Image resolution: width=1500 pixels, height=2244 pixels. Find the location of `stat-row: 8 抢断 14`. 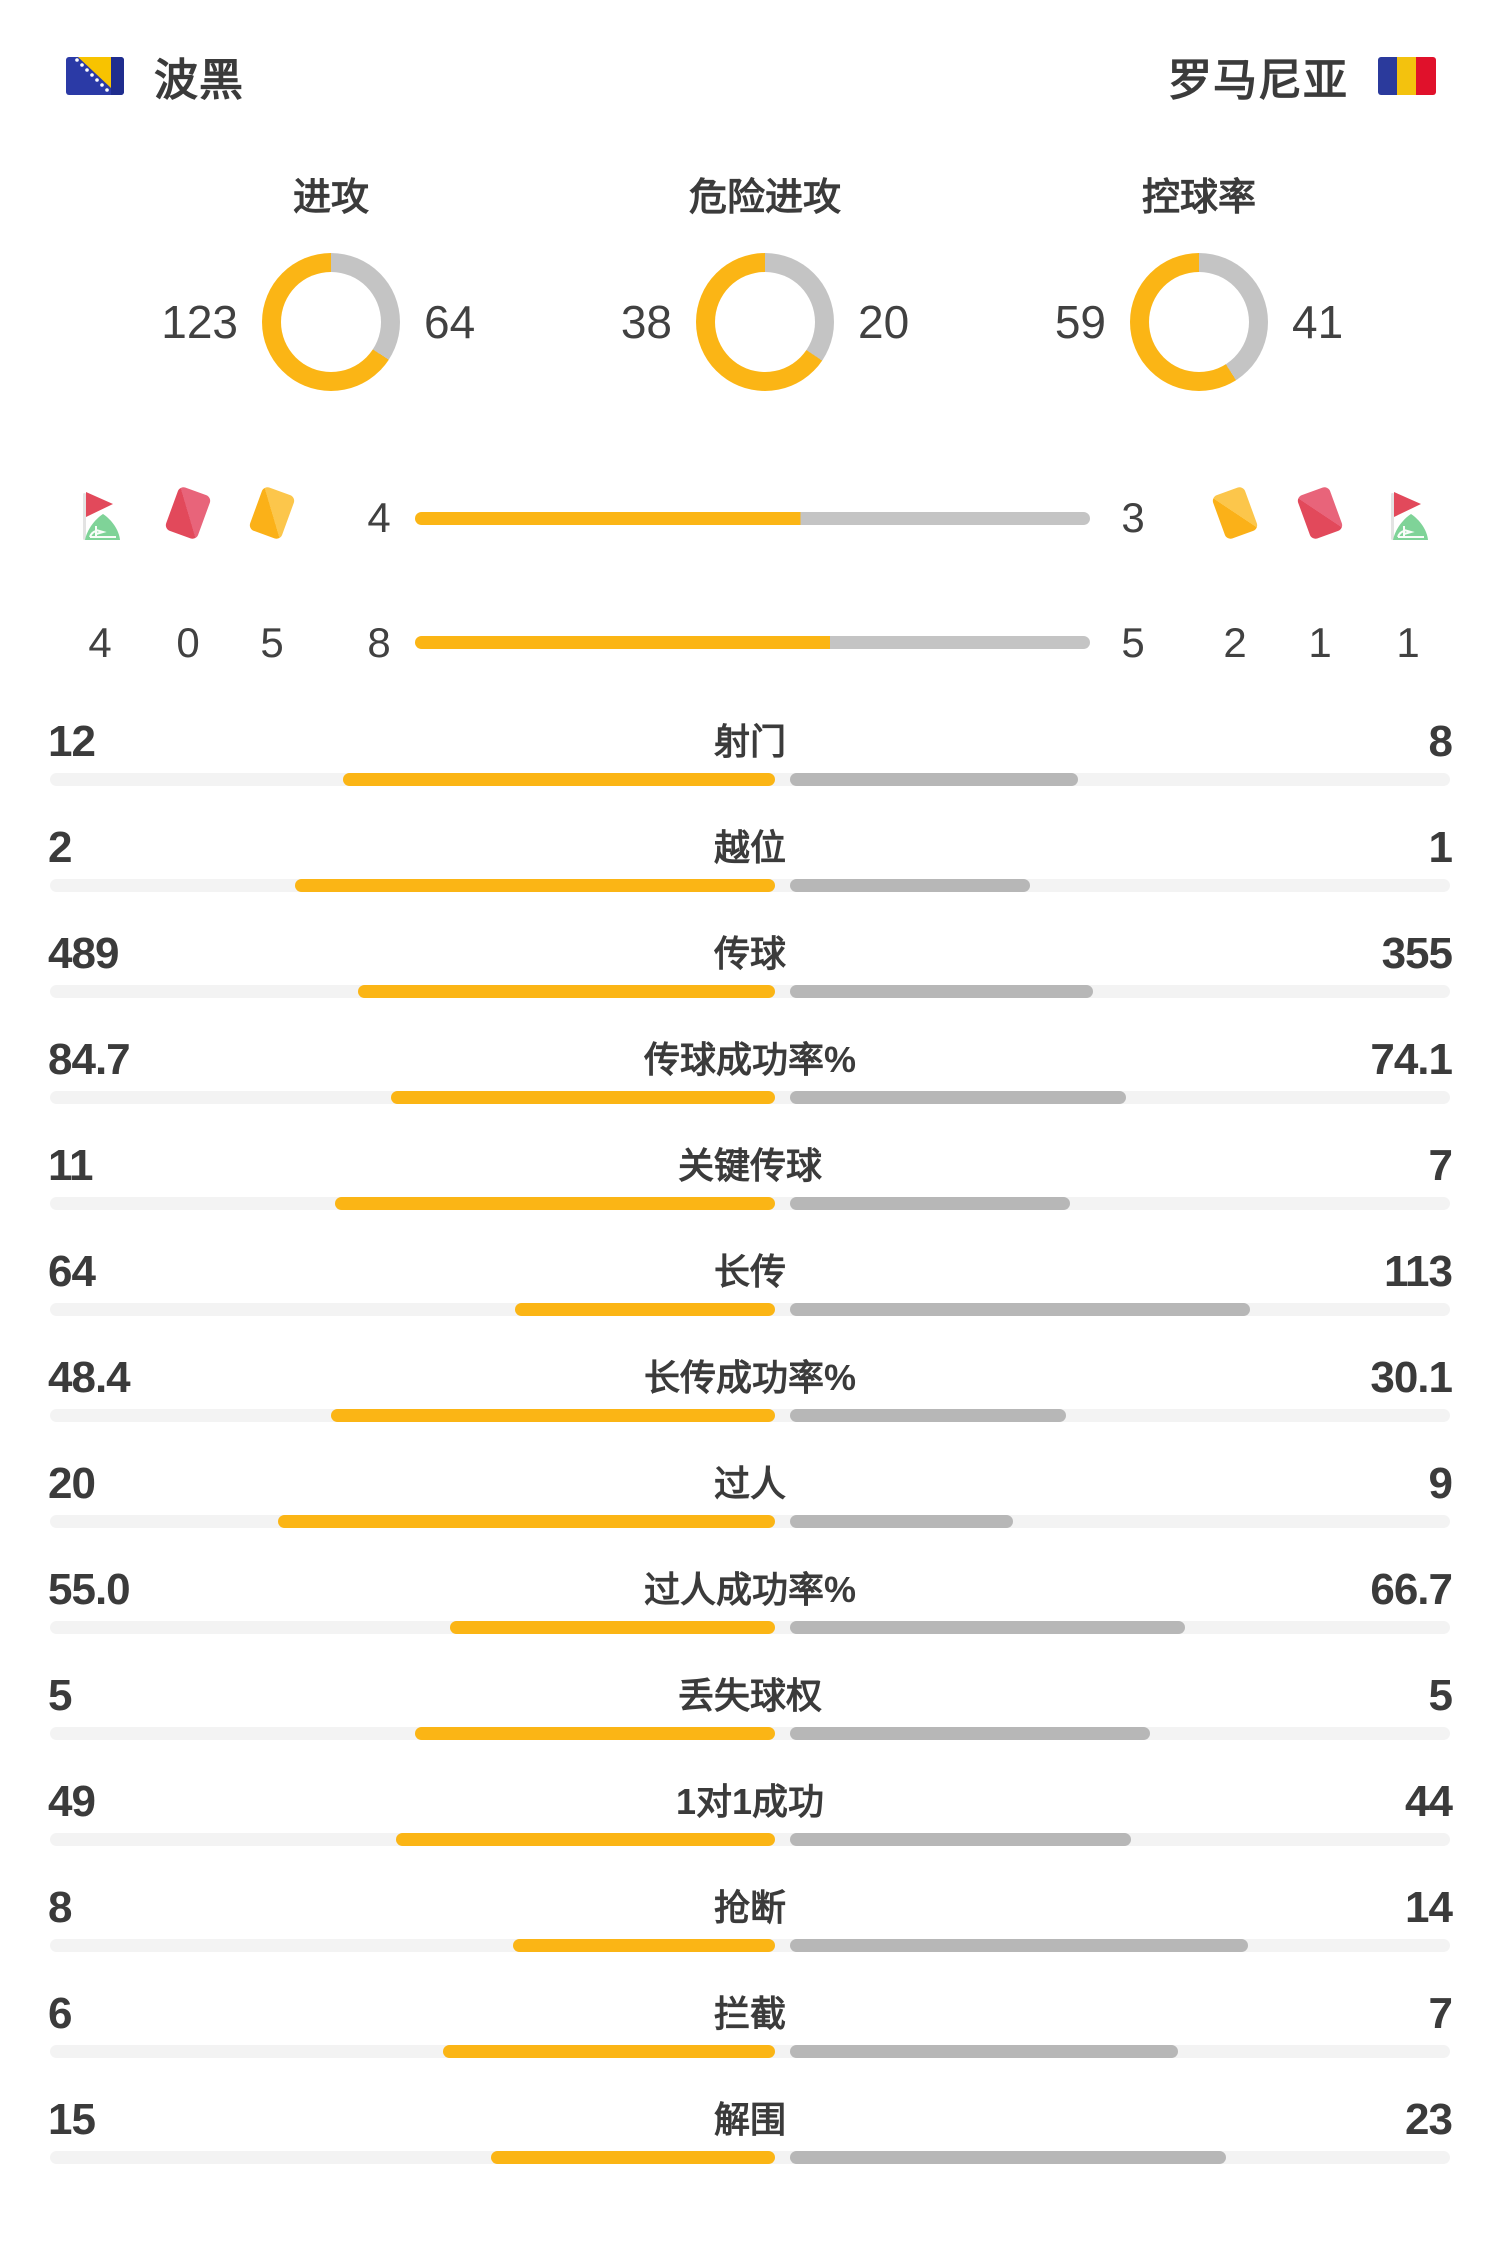

stat-row: 8 抢断 14 is located at coordinates (750, 1934).